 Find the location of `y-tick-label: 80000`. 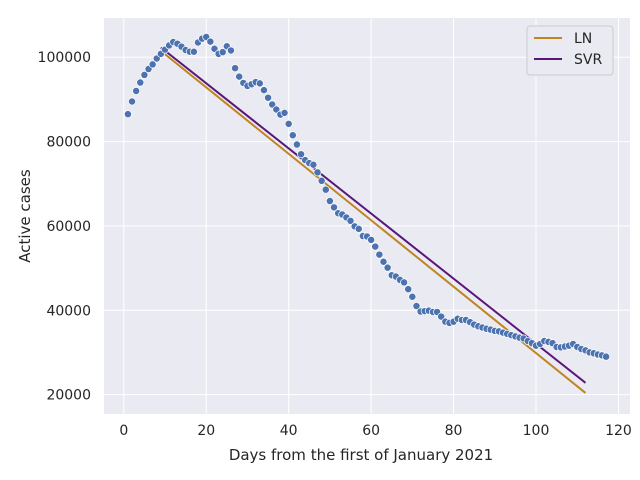

y-tick-label: 80000 is located at coordinates (68, 143).